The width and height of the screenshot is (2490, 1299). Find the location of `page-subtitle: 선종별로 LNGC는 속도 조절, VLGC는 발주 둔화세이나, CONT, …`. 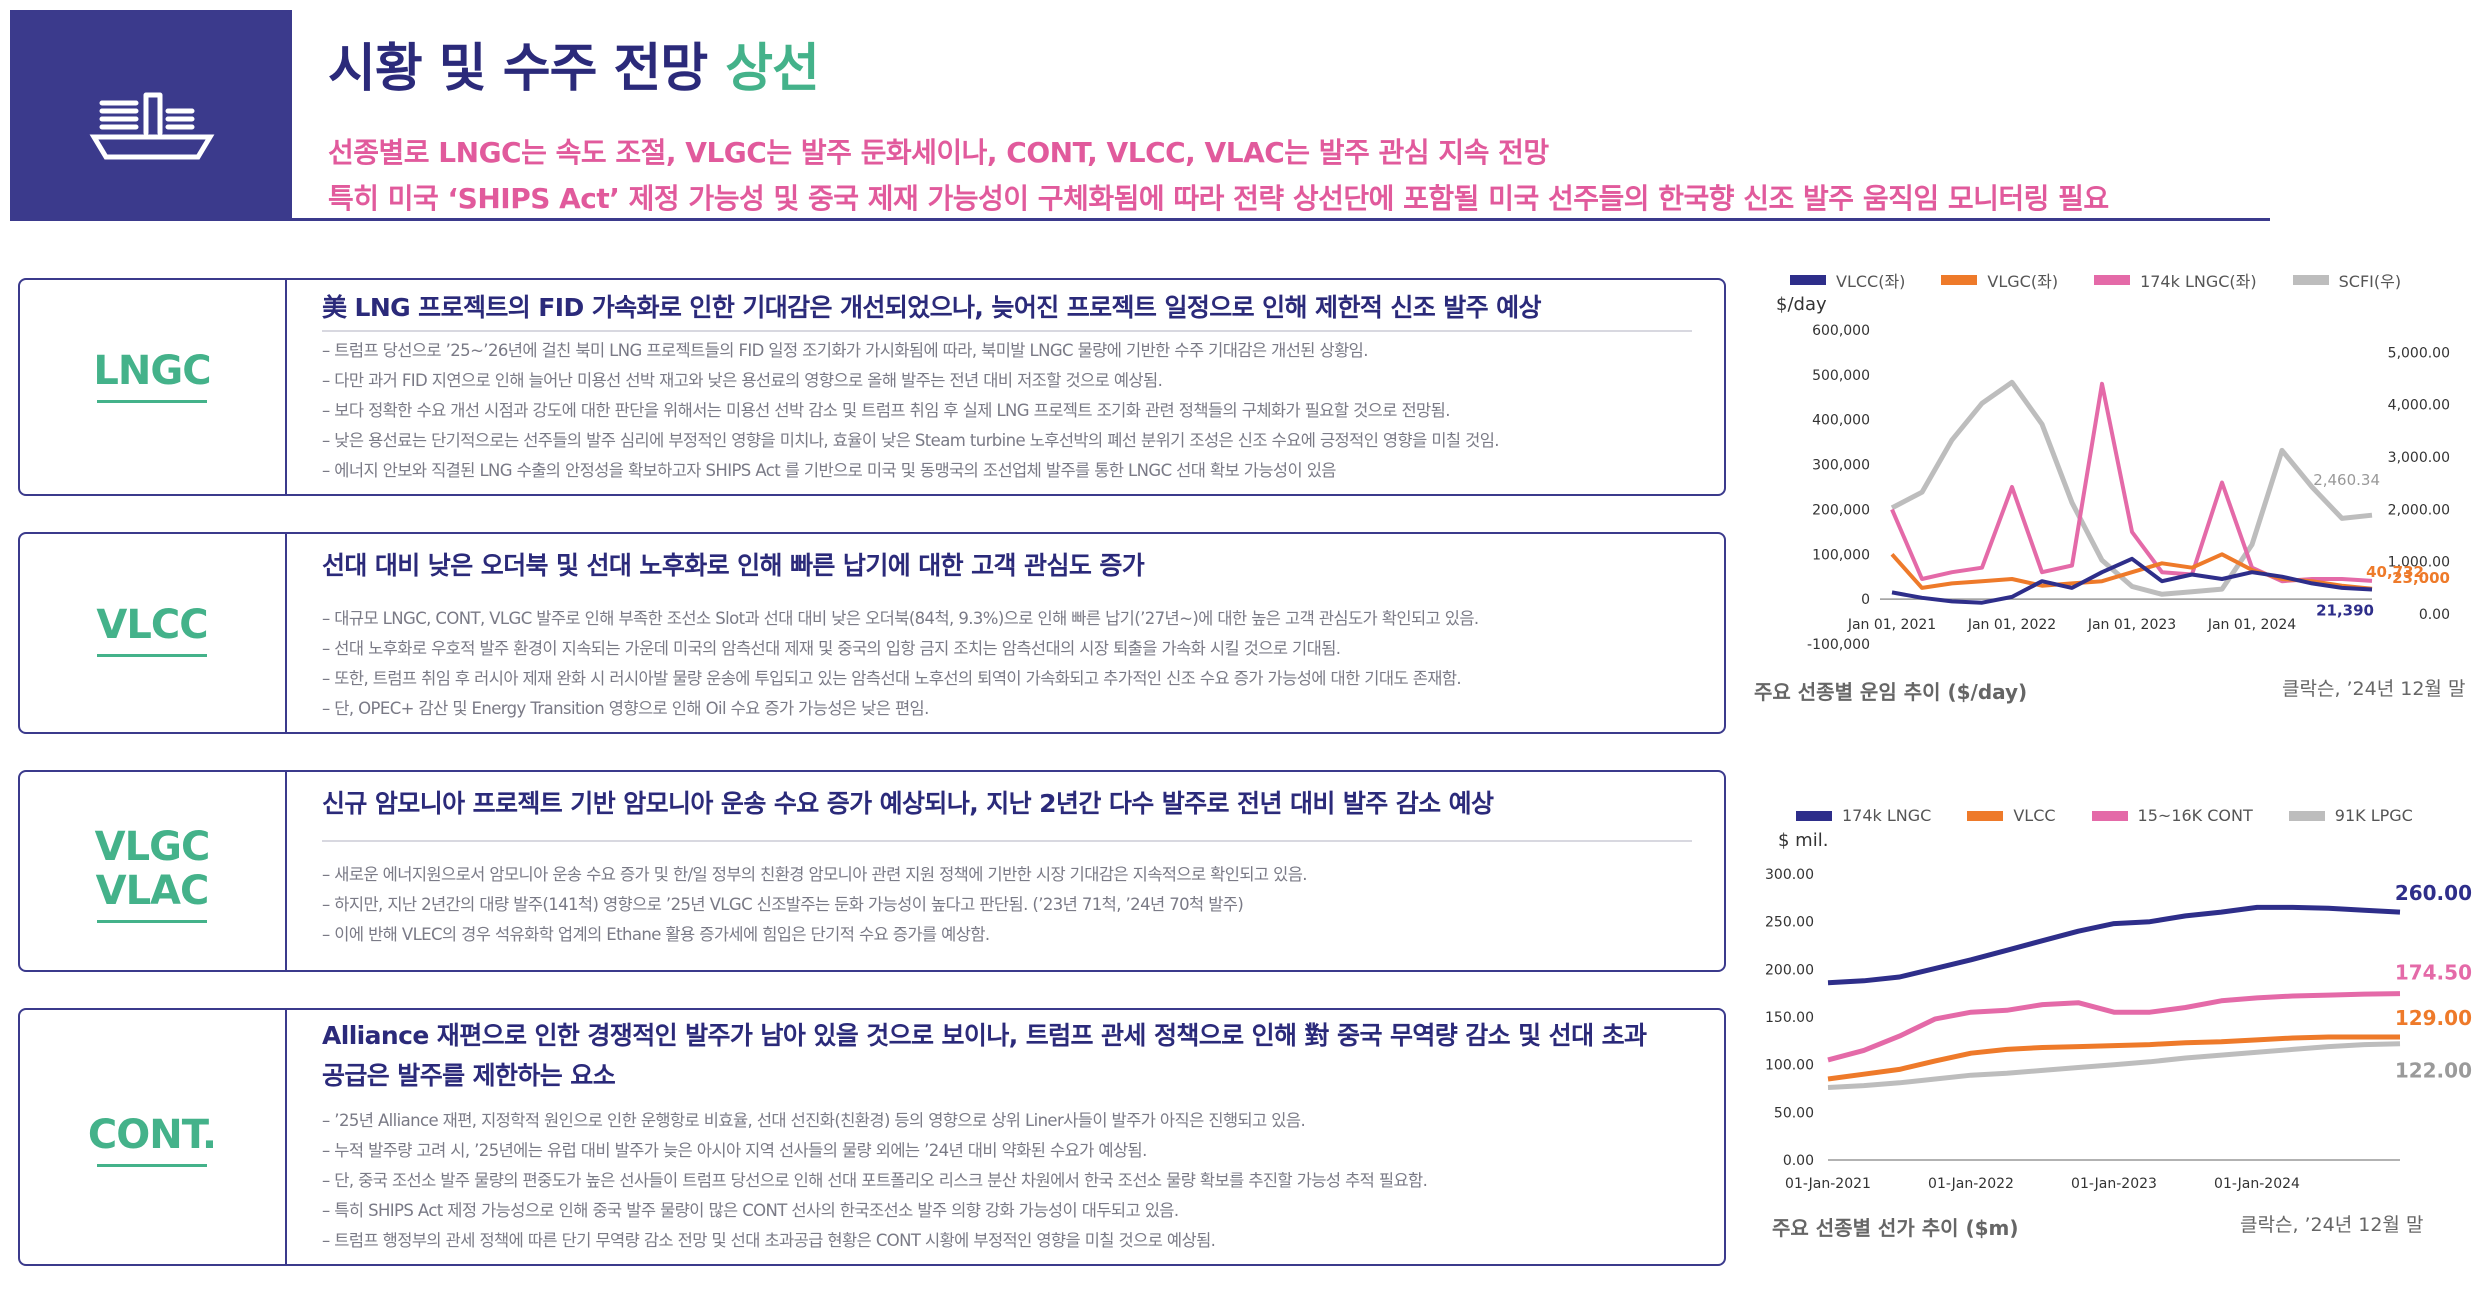

page-subtitle: 선종별로 LNGC는 속도 조절, VLGC는 발주 둔화세이나, CONT, … is located at coordinates (1218, 176).